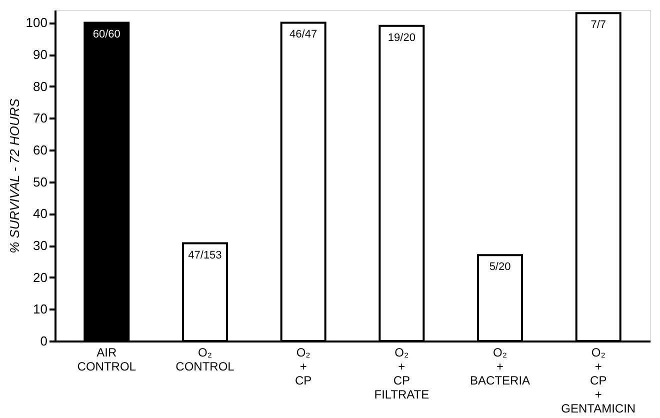  I want to click on y-axis-title: % SURVIVAL - 72 HOURS, so click(14, 176).